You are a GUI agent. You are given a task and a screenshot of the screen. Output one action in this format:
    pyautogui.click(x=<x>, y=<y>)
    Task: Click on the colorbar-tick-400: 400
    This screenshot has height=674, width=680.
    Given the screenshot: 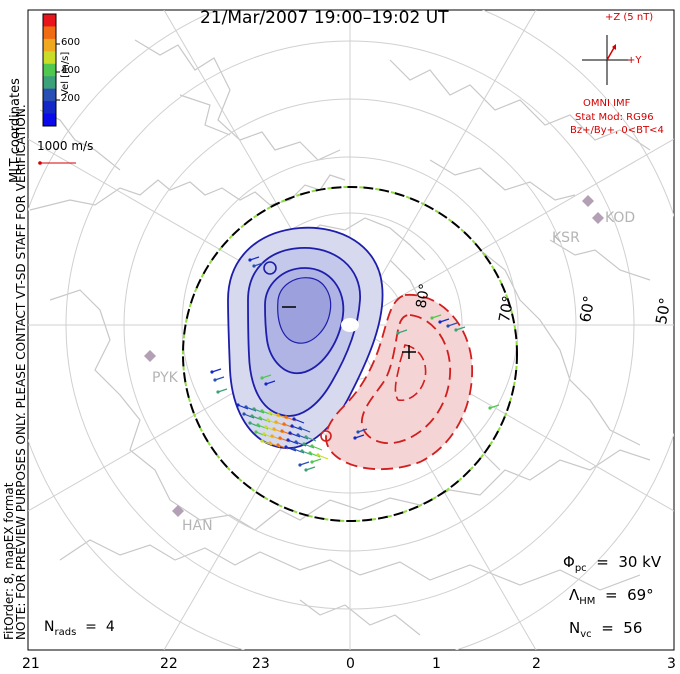 What is the action you would take?
    pyautogui.click(x=71, y=70)
    